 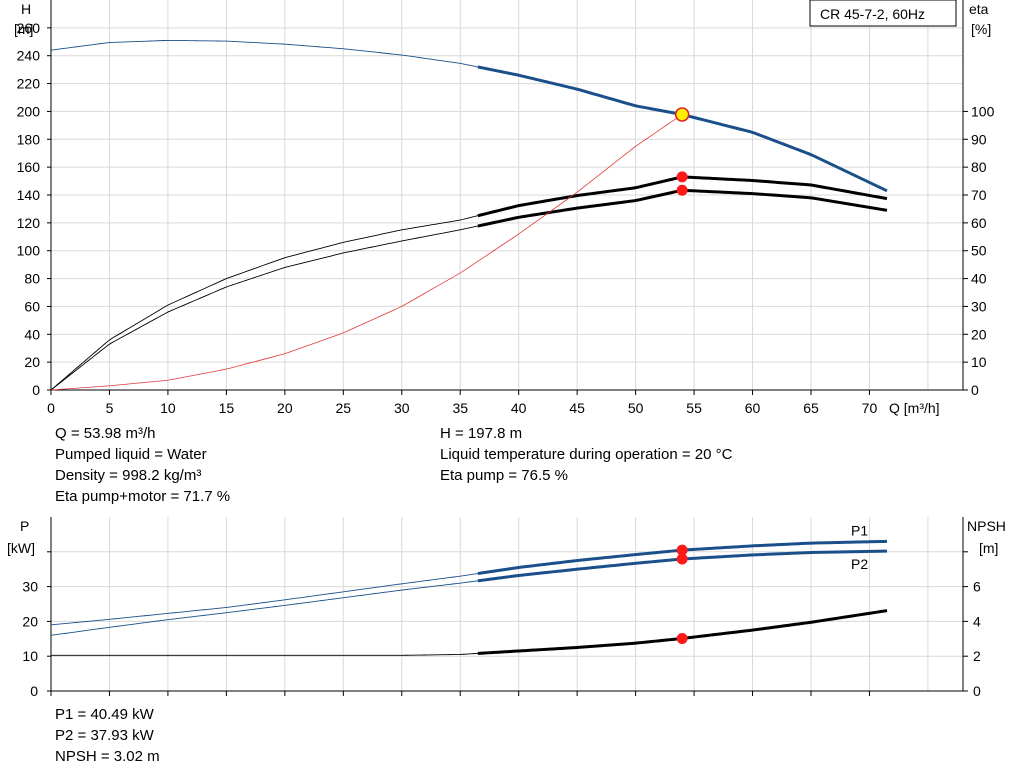 What do you see at coordinates (979, 139) in the screenshot?
I see `y2-tick-label: 90` at bounding box center [979, 139].